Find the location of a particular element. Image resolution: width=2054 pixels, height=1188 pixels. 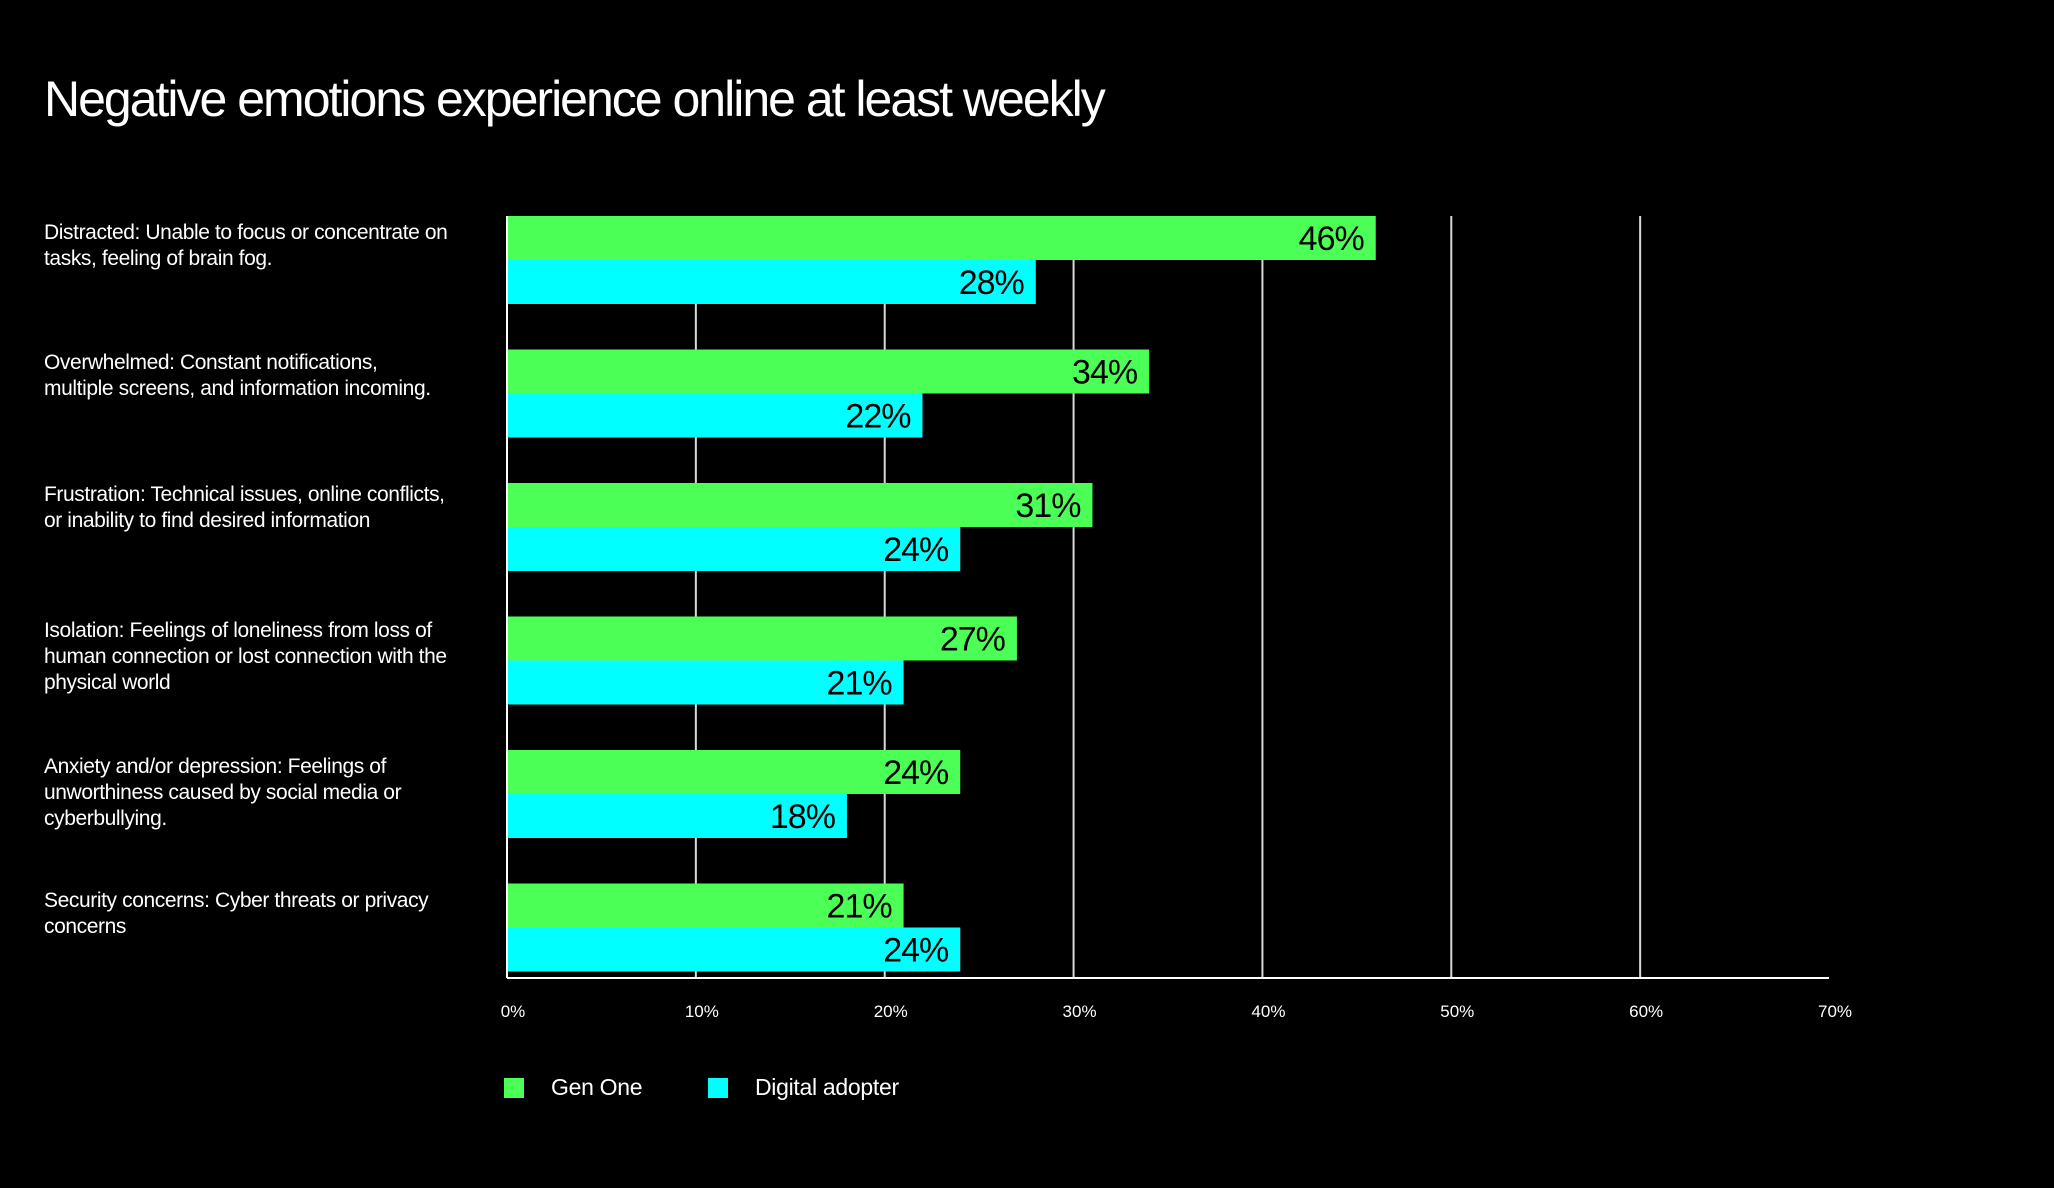

legend-label-gen-one: Gen One is located at coordinates (597, 1087).